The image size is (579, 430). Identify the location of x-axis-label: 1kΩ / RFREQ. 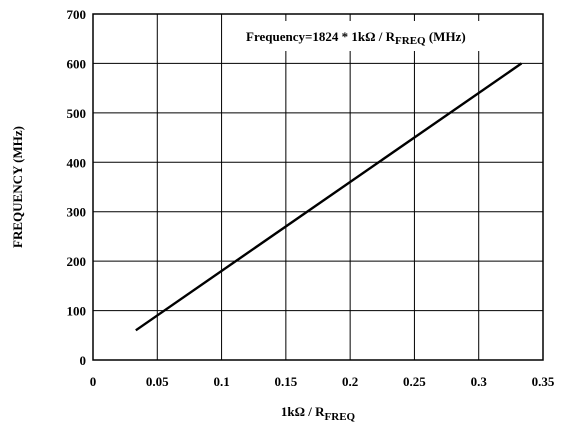
(318, 413).